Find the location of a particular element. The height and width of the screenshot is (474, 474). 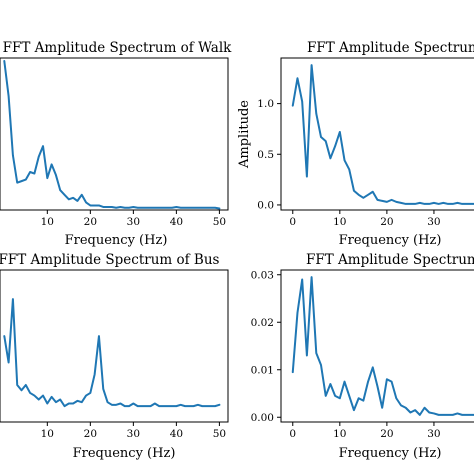

y-tick-label: 0.00 is located at coordinates (262, 418).